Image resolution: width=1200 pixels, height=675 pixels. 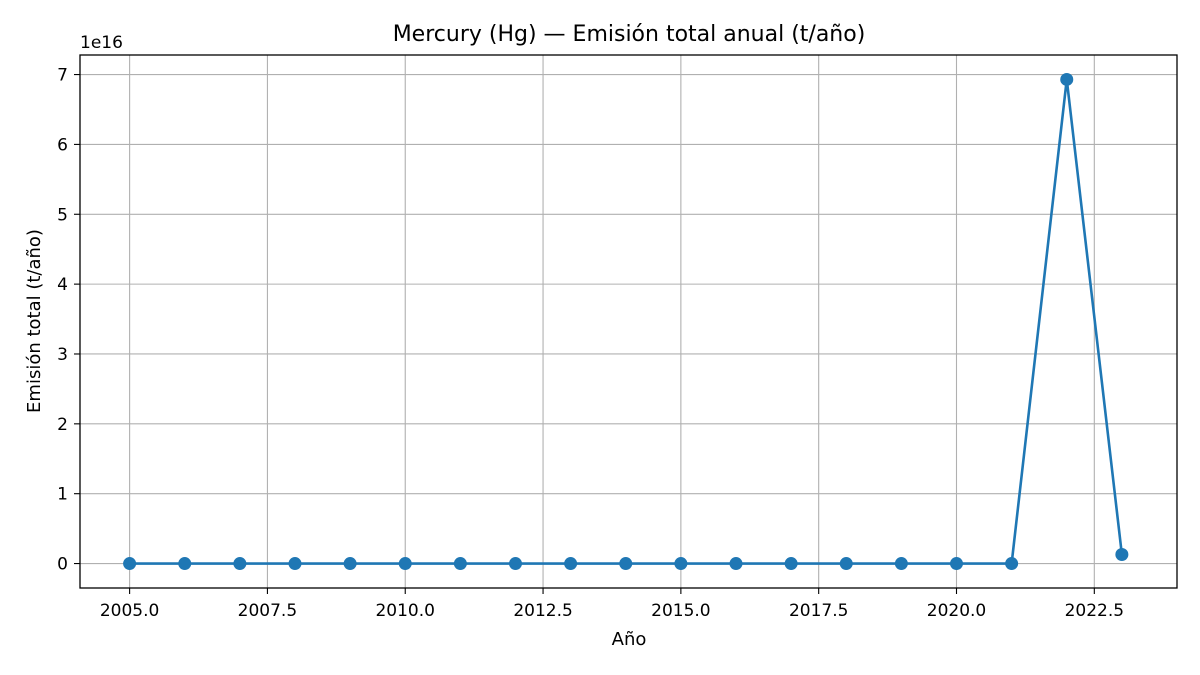 What do you see at coordinates (68, 320) in the screenshot?
I see `y-axis-ticks: 0 1 2 3 4 5 6 7` at bounding box center [68, 320].